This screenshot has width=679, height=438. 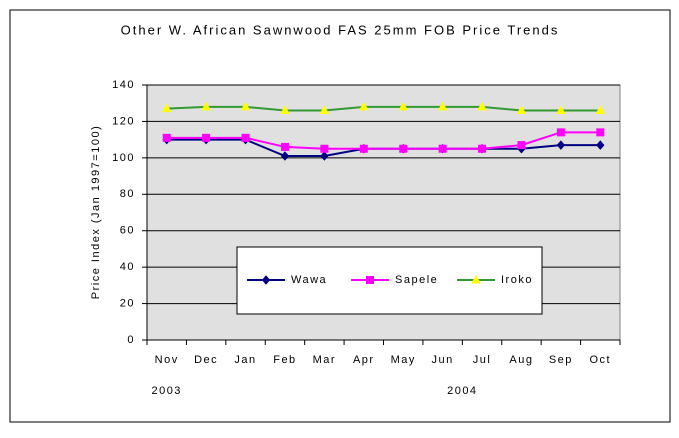 What do you see at coordinates (364, 360) in the screenshot?
I see `x-tick-label: Apr` at bounding box center [364, 360].